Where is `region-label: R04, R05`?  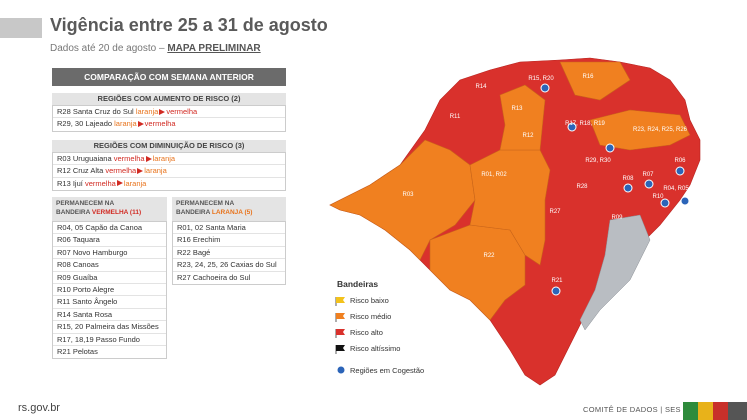 region-label: R04, R05 is located at coordinates (676, 189).